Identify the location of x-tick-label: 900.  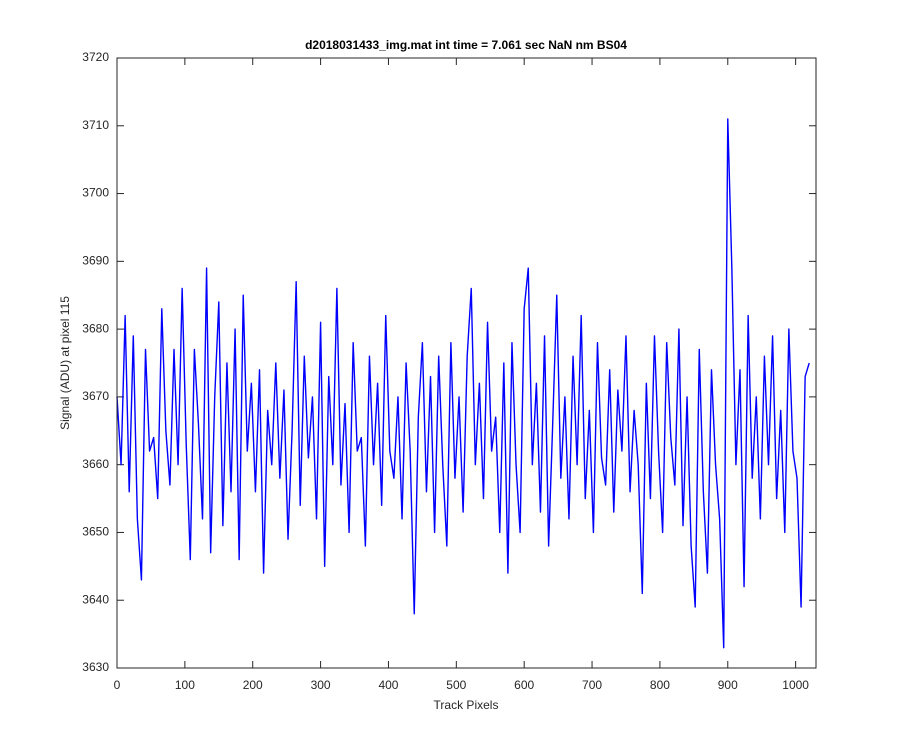
(728, 685).